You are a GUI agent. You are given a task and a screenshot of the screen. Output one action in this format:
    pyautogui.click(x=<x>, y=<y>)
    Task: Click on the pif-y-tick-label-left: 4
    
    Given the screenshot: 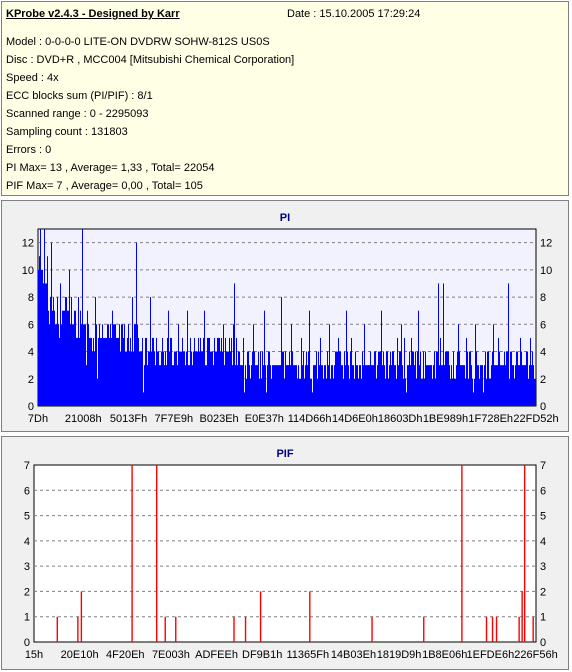 What is the action you would take?
    pyautogui.click(x=27, y=542)
    